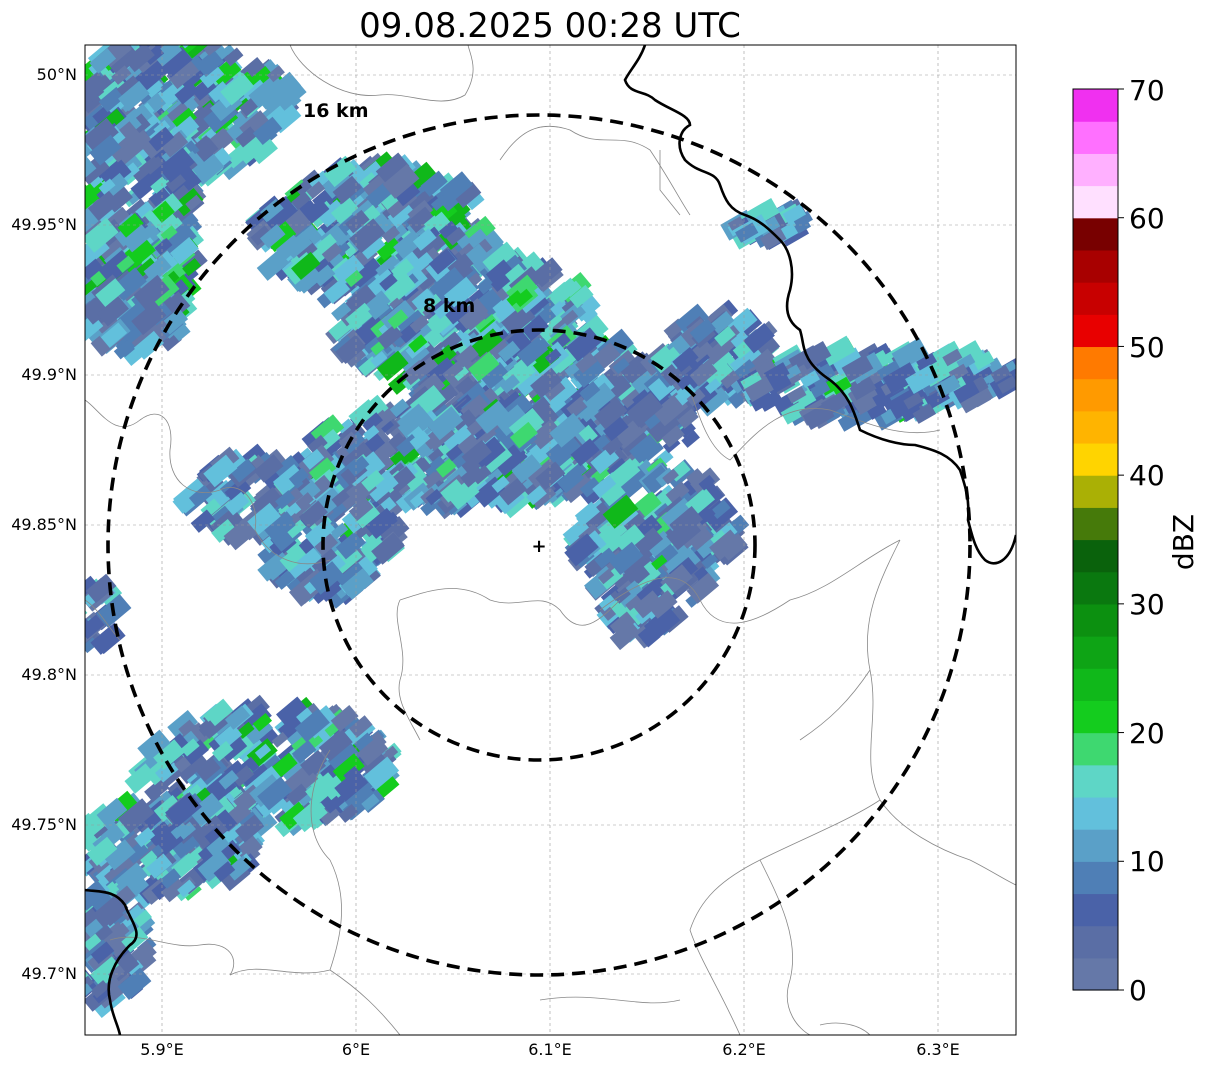 This screenshot has width=1207, height=1069. What do you see at coordinates (550, 1049) in the screenshot?
I see `longitude-tick-labels: 5.9°E 6°E 6.1°E 6.2°E 6.3°E` at bounding box center [550, 1049].